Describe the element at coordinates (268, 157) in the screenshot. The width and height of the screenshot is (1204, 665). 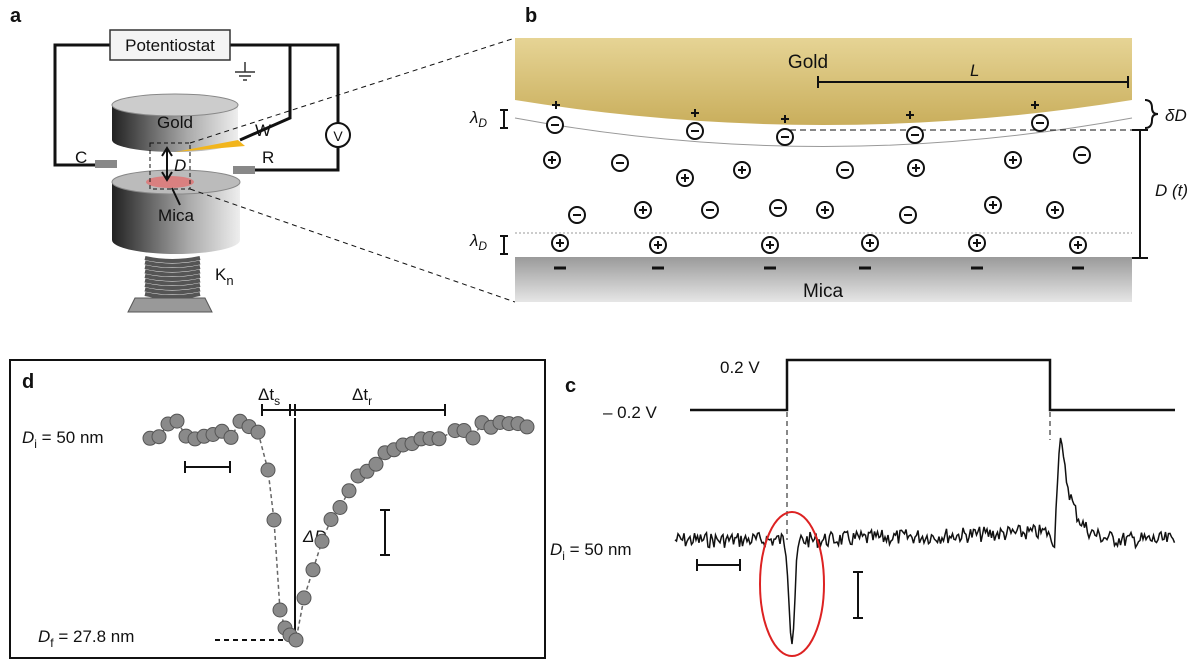
I see `reference-label: R` at that location.